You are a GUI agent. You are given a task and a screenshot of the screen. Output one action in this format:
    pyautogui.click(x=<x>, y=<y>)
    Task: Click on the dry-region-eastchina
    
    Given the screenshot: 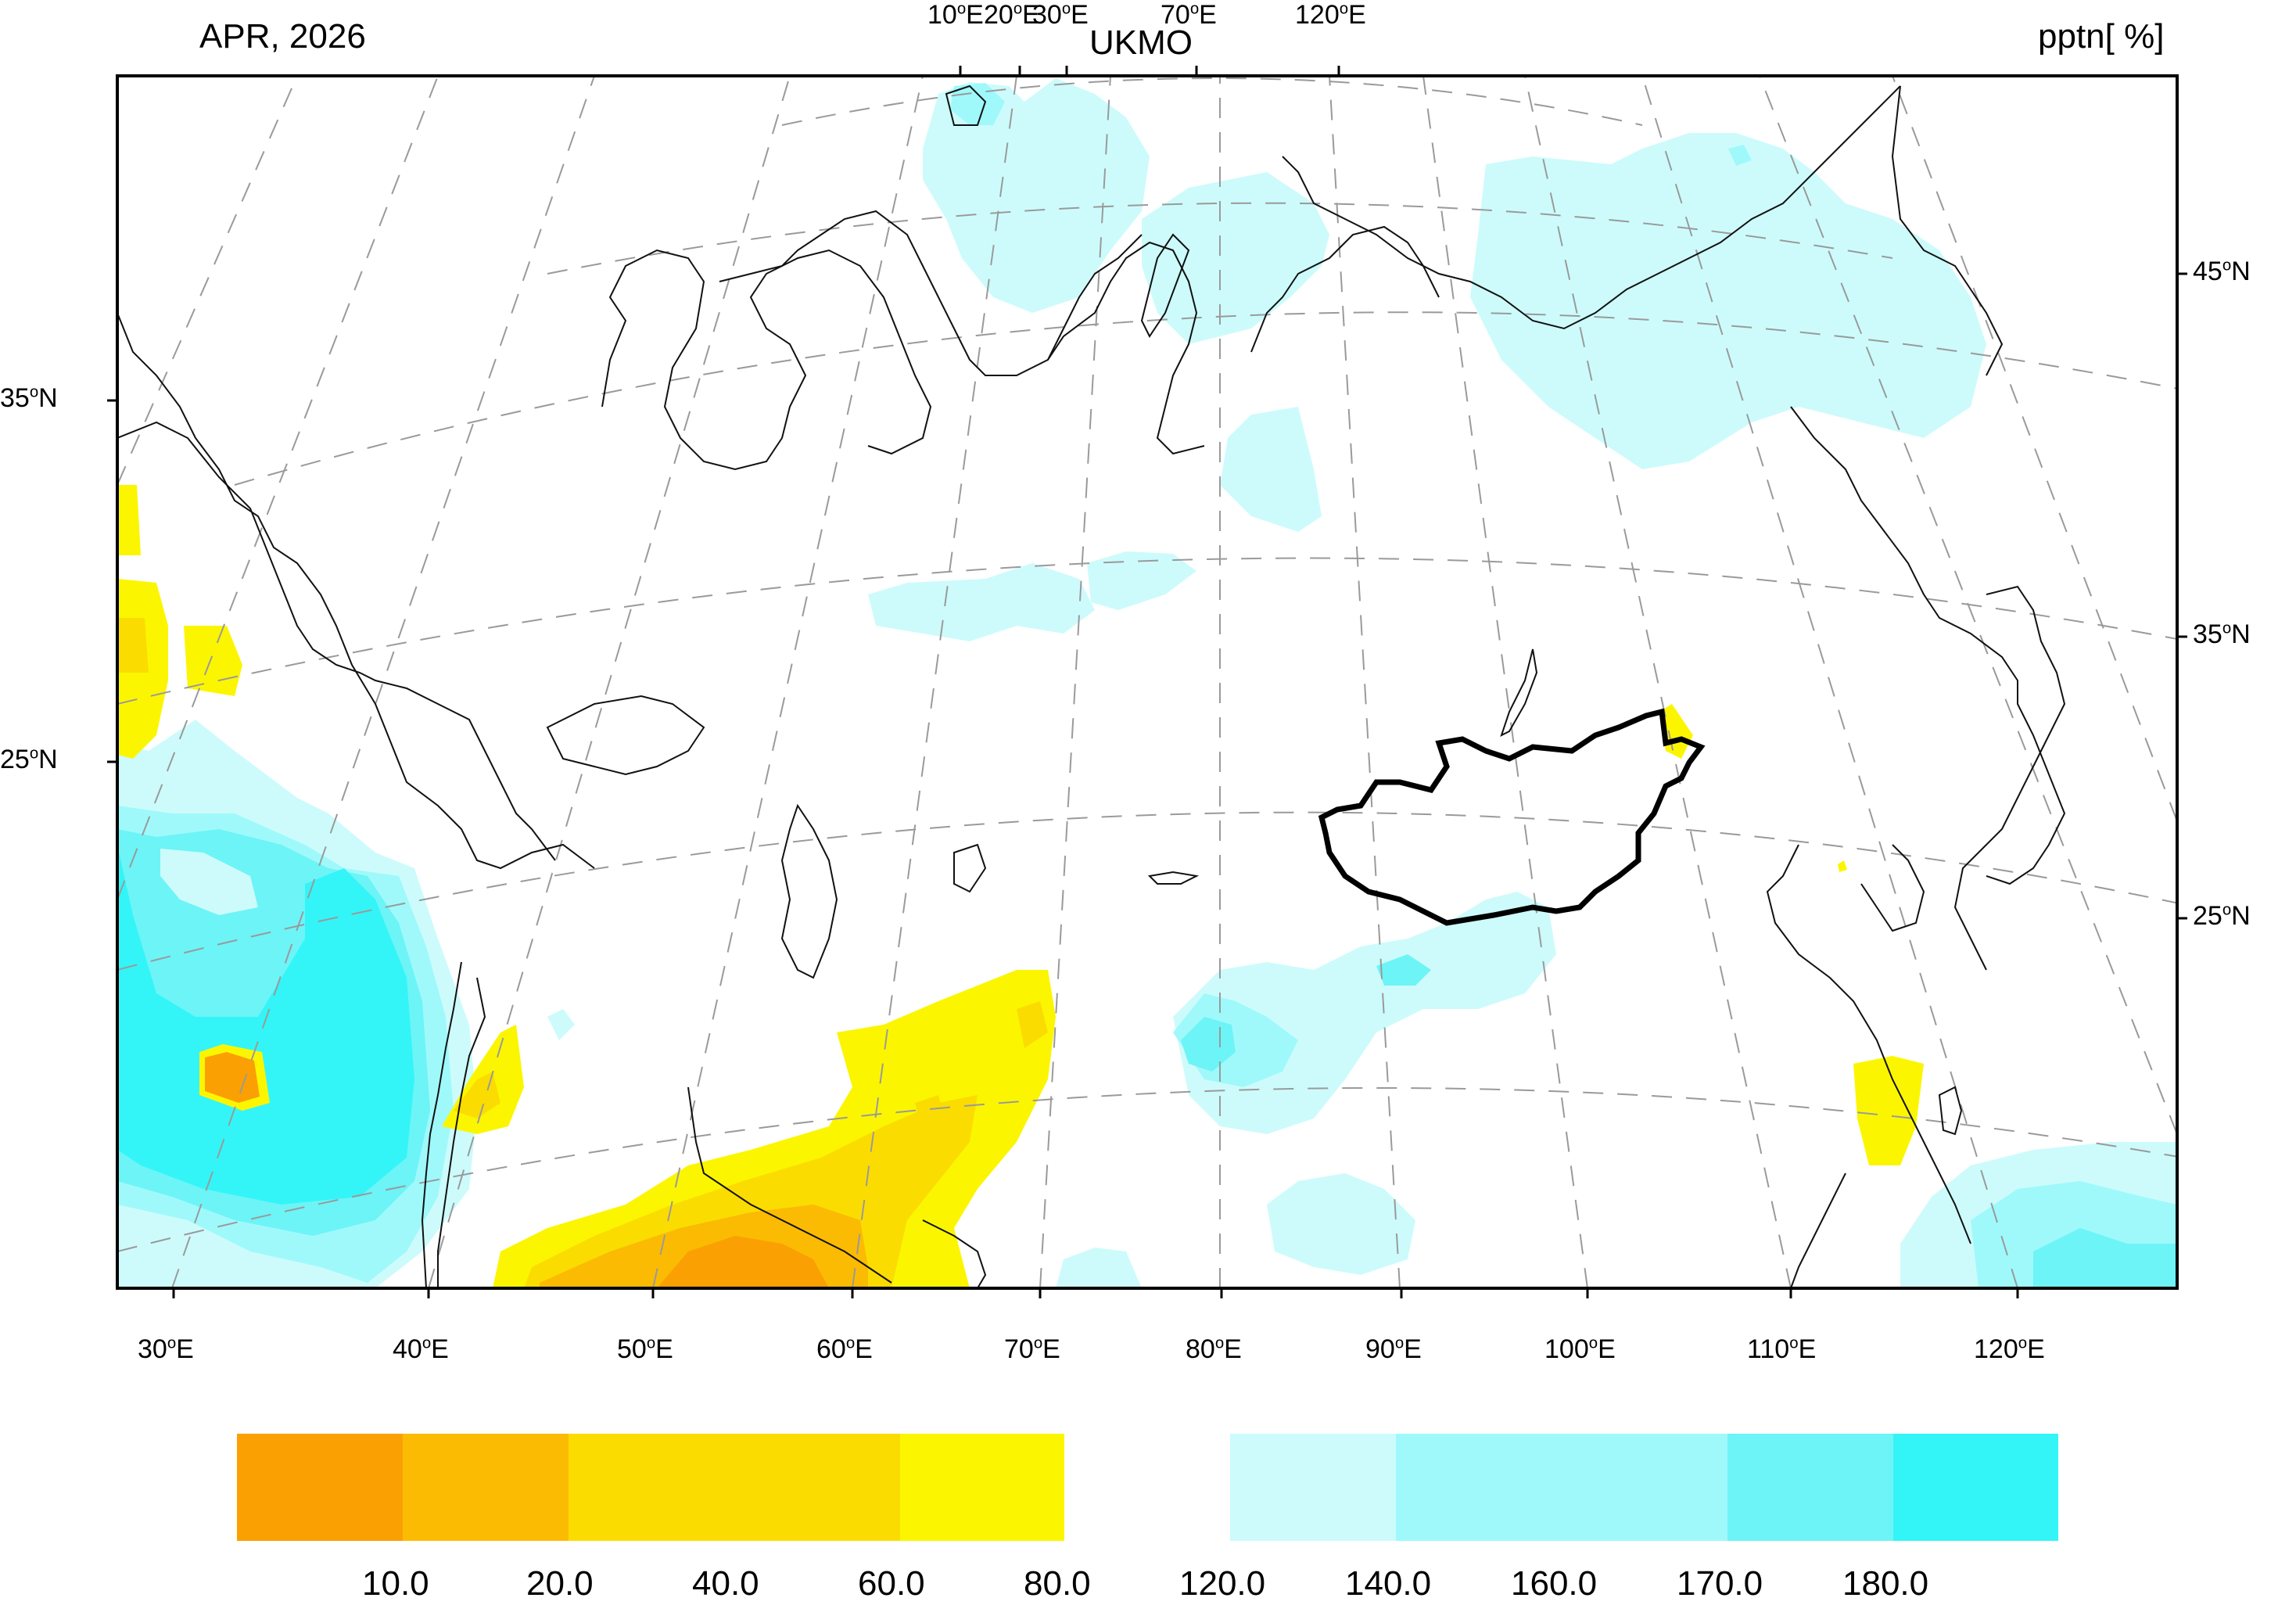 What is the action you would take?
    pyautogui.click(x=1888, y=1110)
    